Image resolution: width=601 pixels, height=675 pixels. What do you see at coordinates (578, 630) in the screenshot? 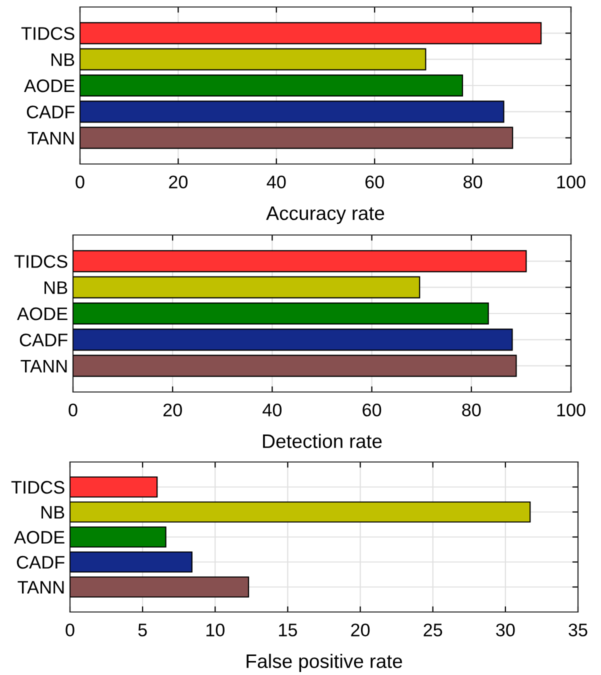
I see `x-tick-label: 35` at bounding box center [578, 630].